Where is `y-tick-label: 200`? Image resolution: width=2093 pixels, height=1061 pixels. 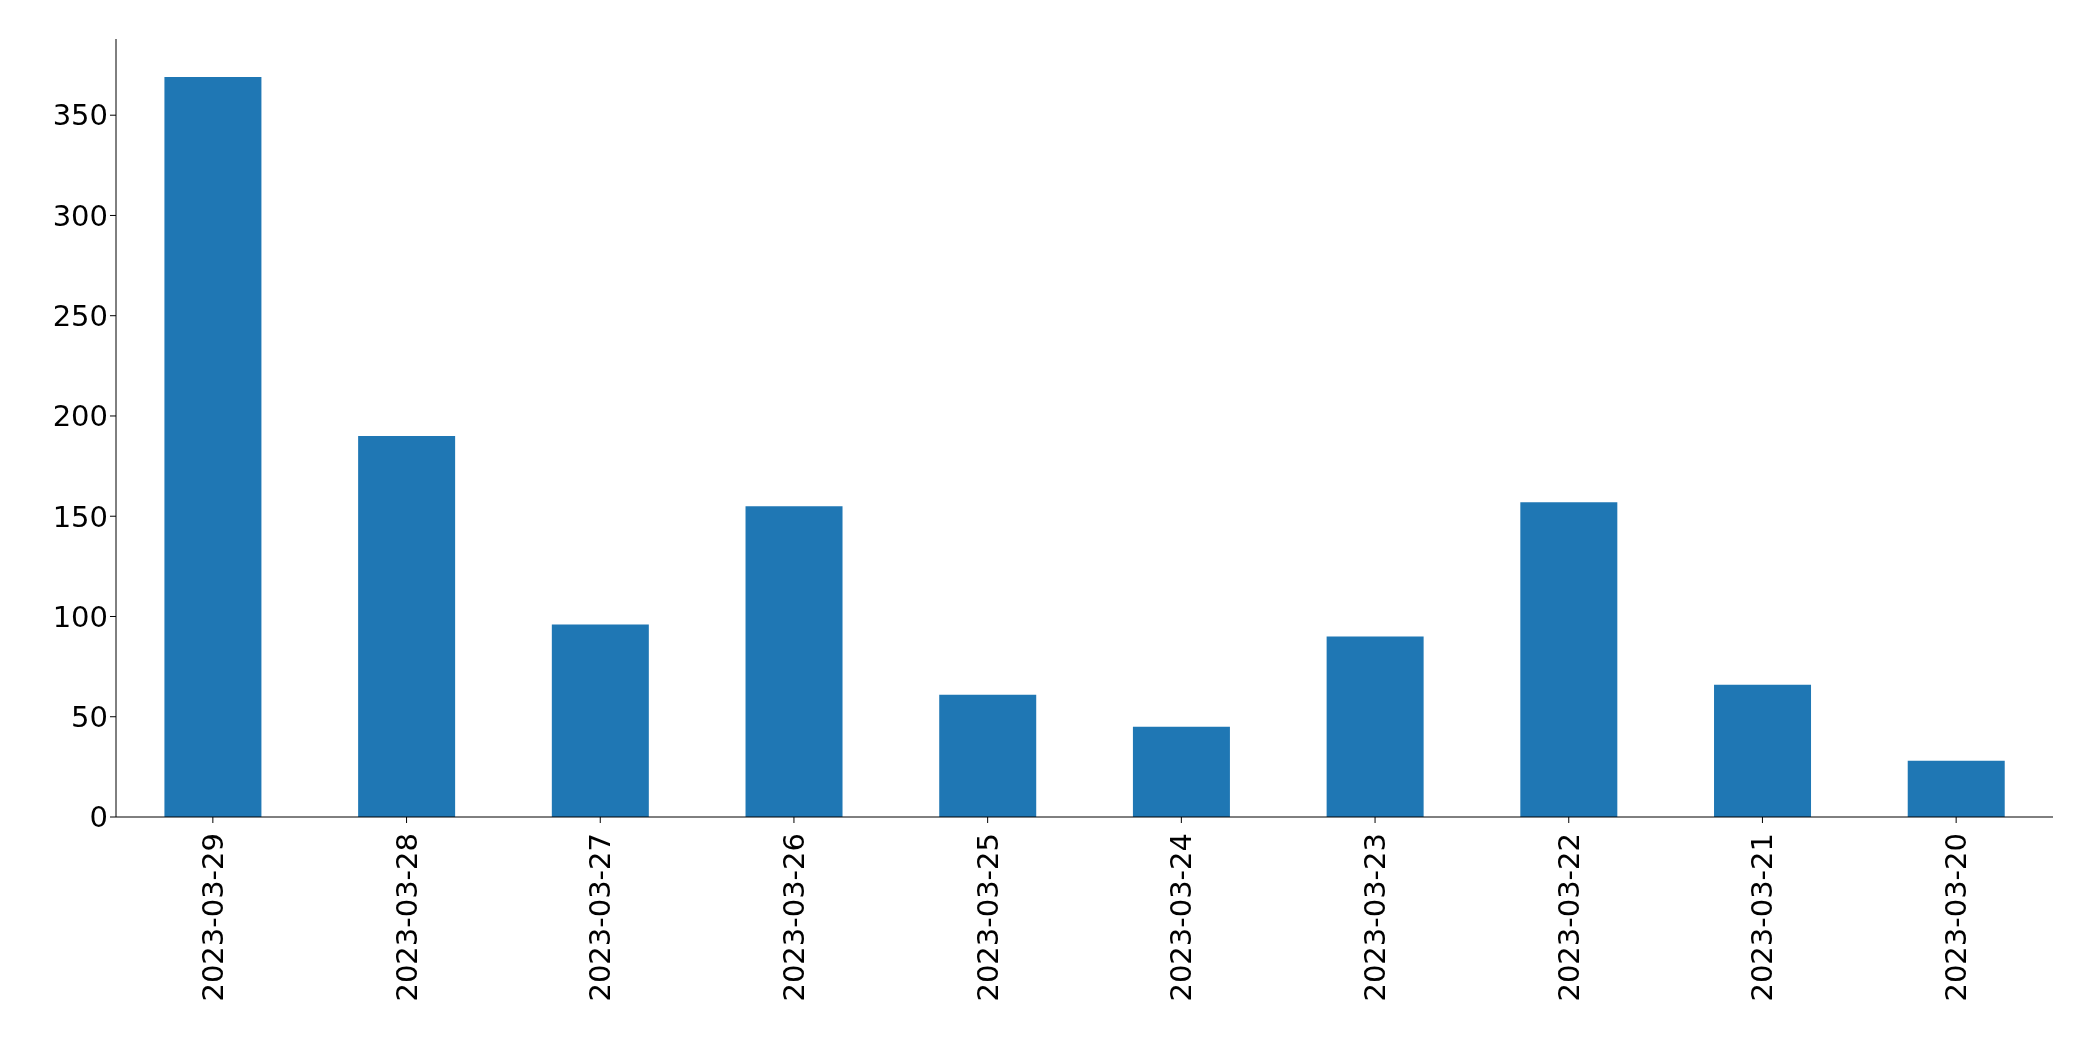 y-tick-label: 200 is located at coordinates (80, 416).